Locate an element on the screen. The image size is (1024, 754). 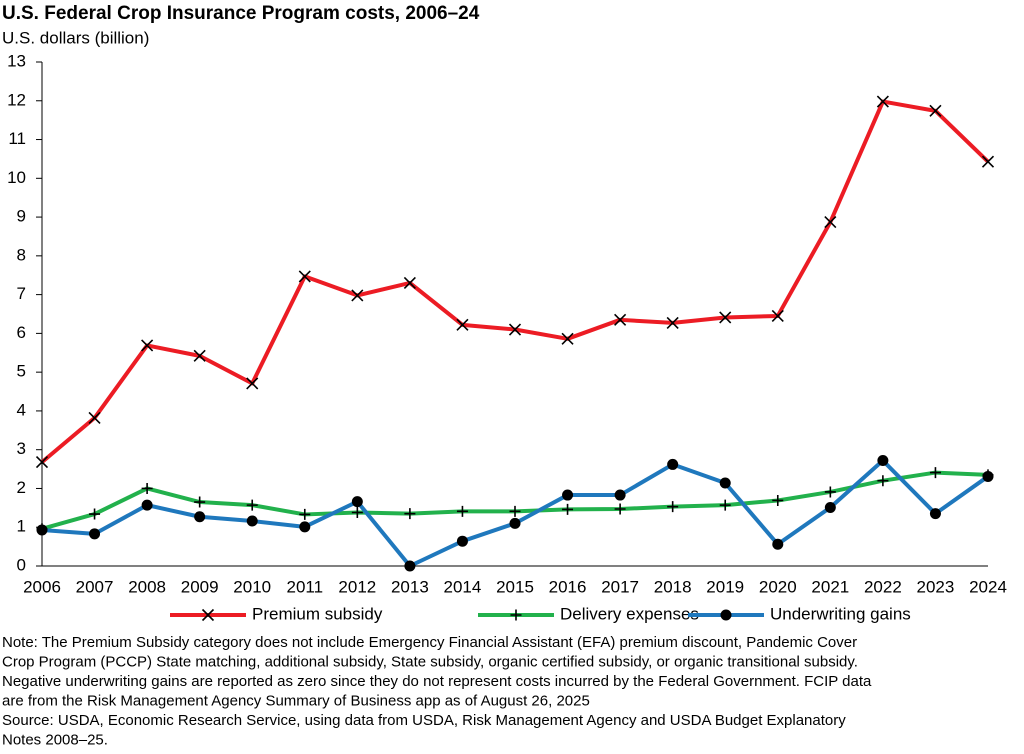
x-tick-label: 2018 is located at coordinates (673, 586).